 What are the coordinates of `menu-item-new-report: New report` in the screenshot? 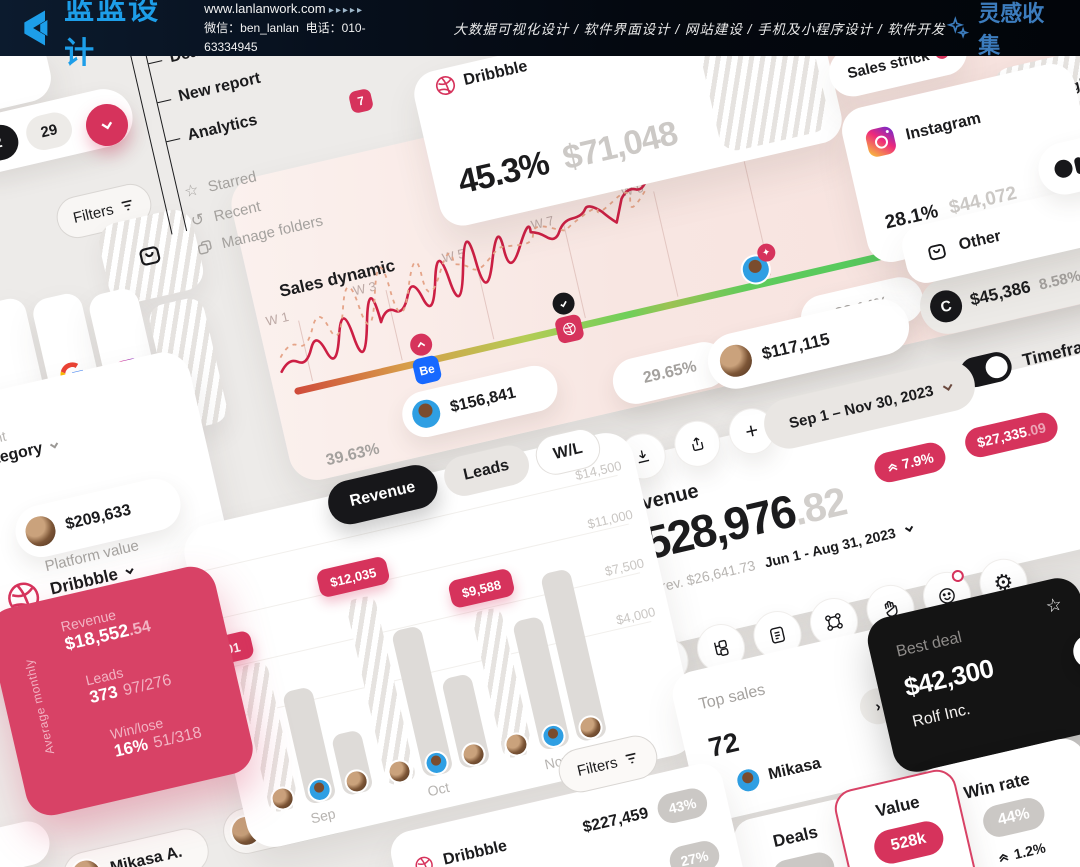 It's located at (219, 87).